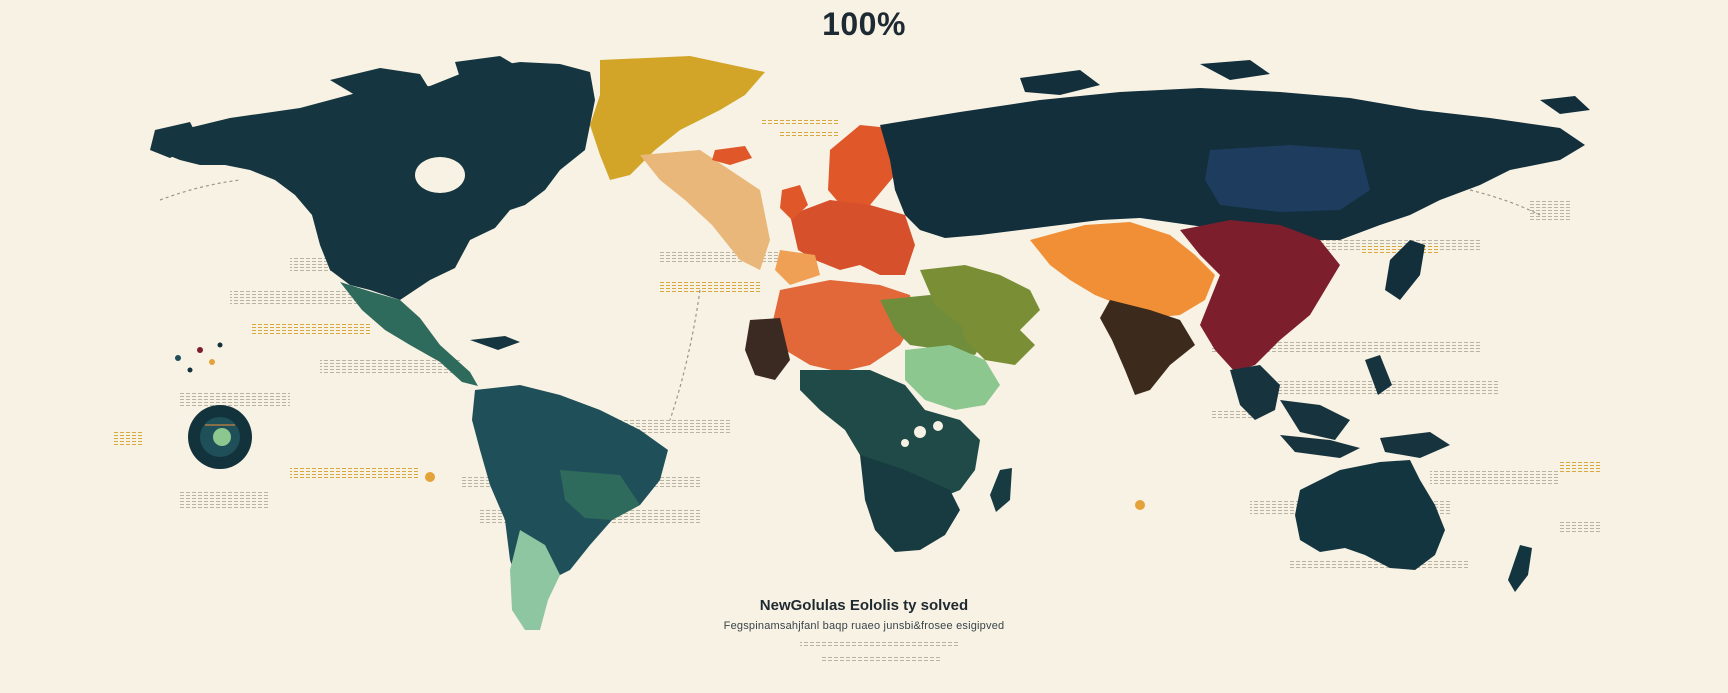 The height and width of the screenshot is (693, 1728). I want to click on region-central-america, so click(409, 334).